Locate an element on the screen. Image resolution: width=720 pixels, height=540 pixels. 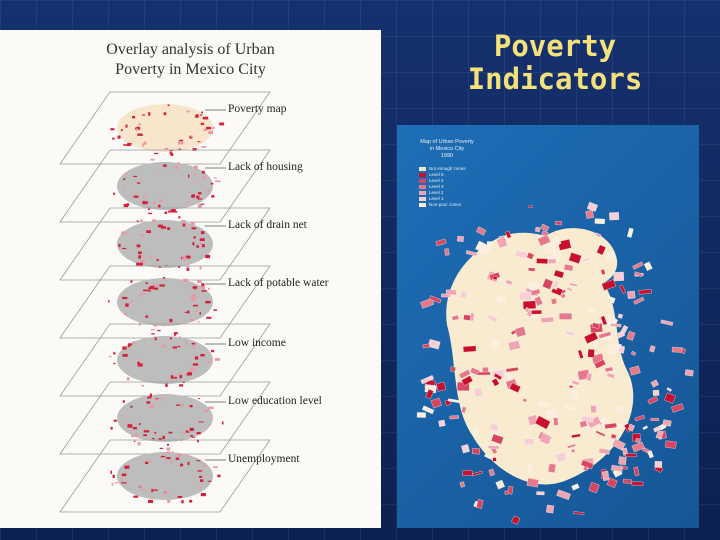
legend-item: Not enough zones is located at coordinates (447, 169).